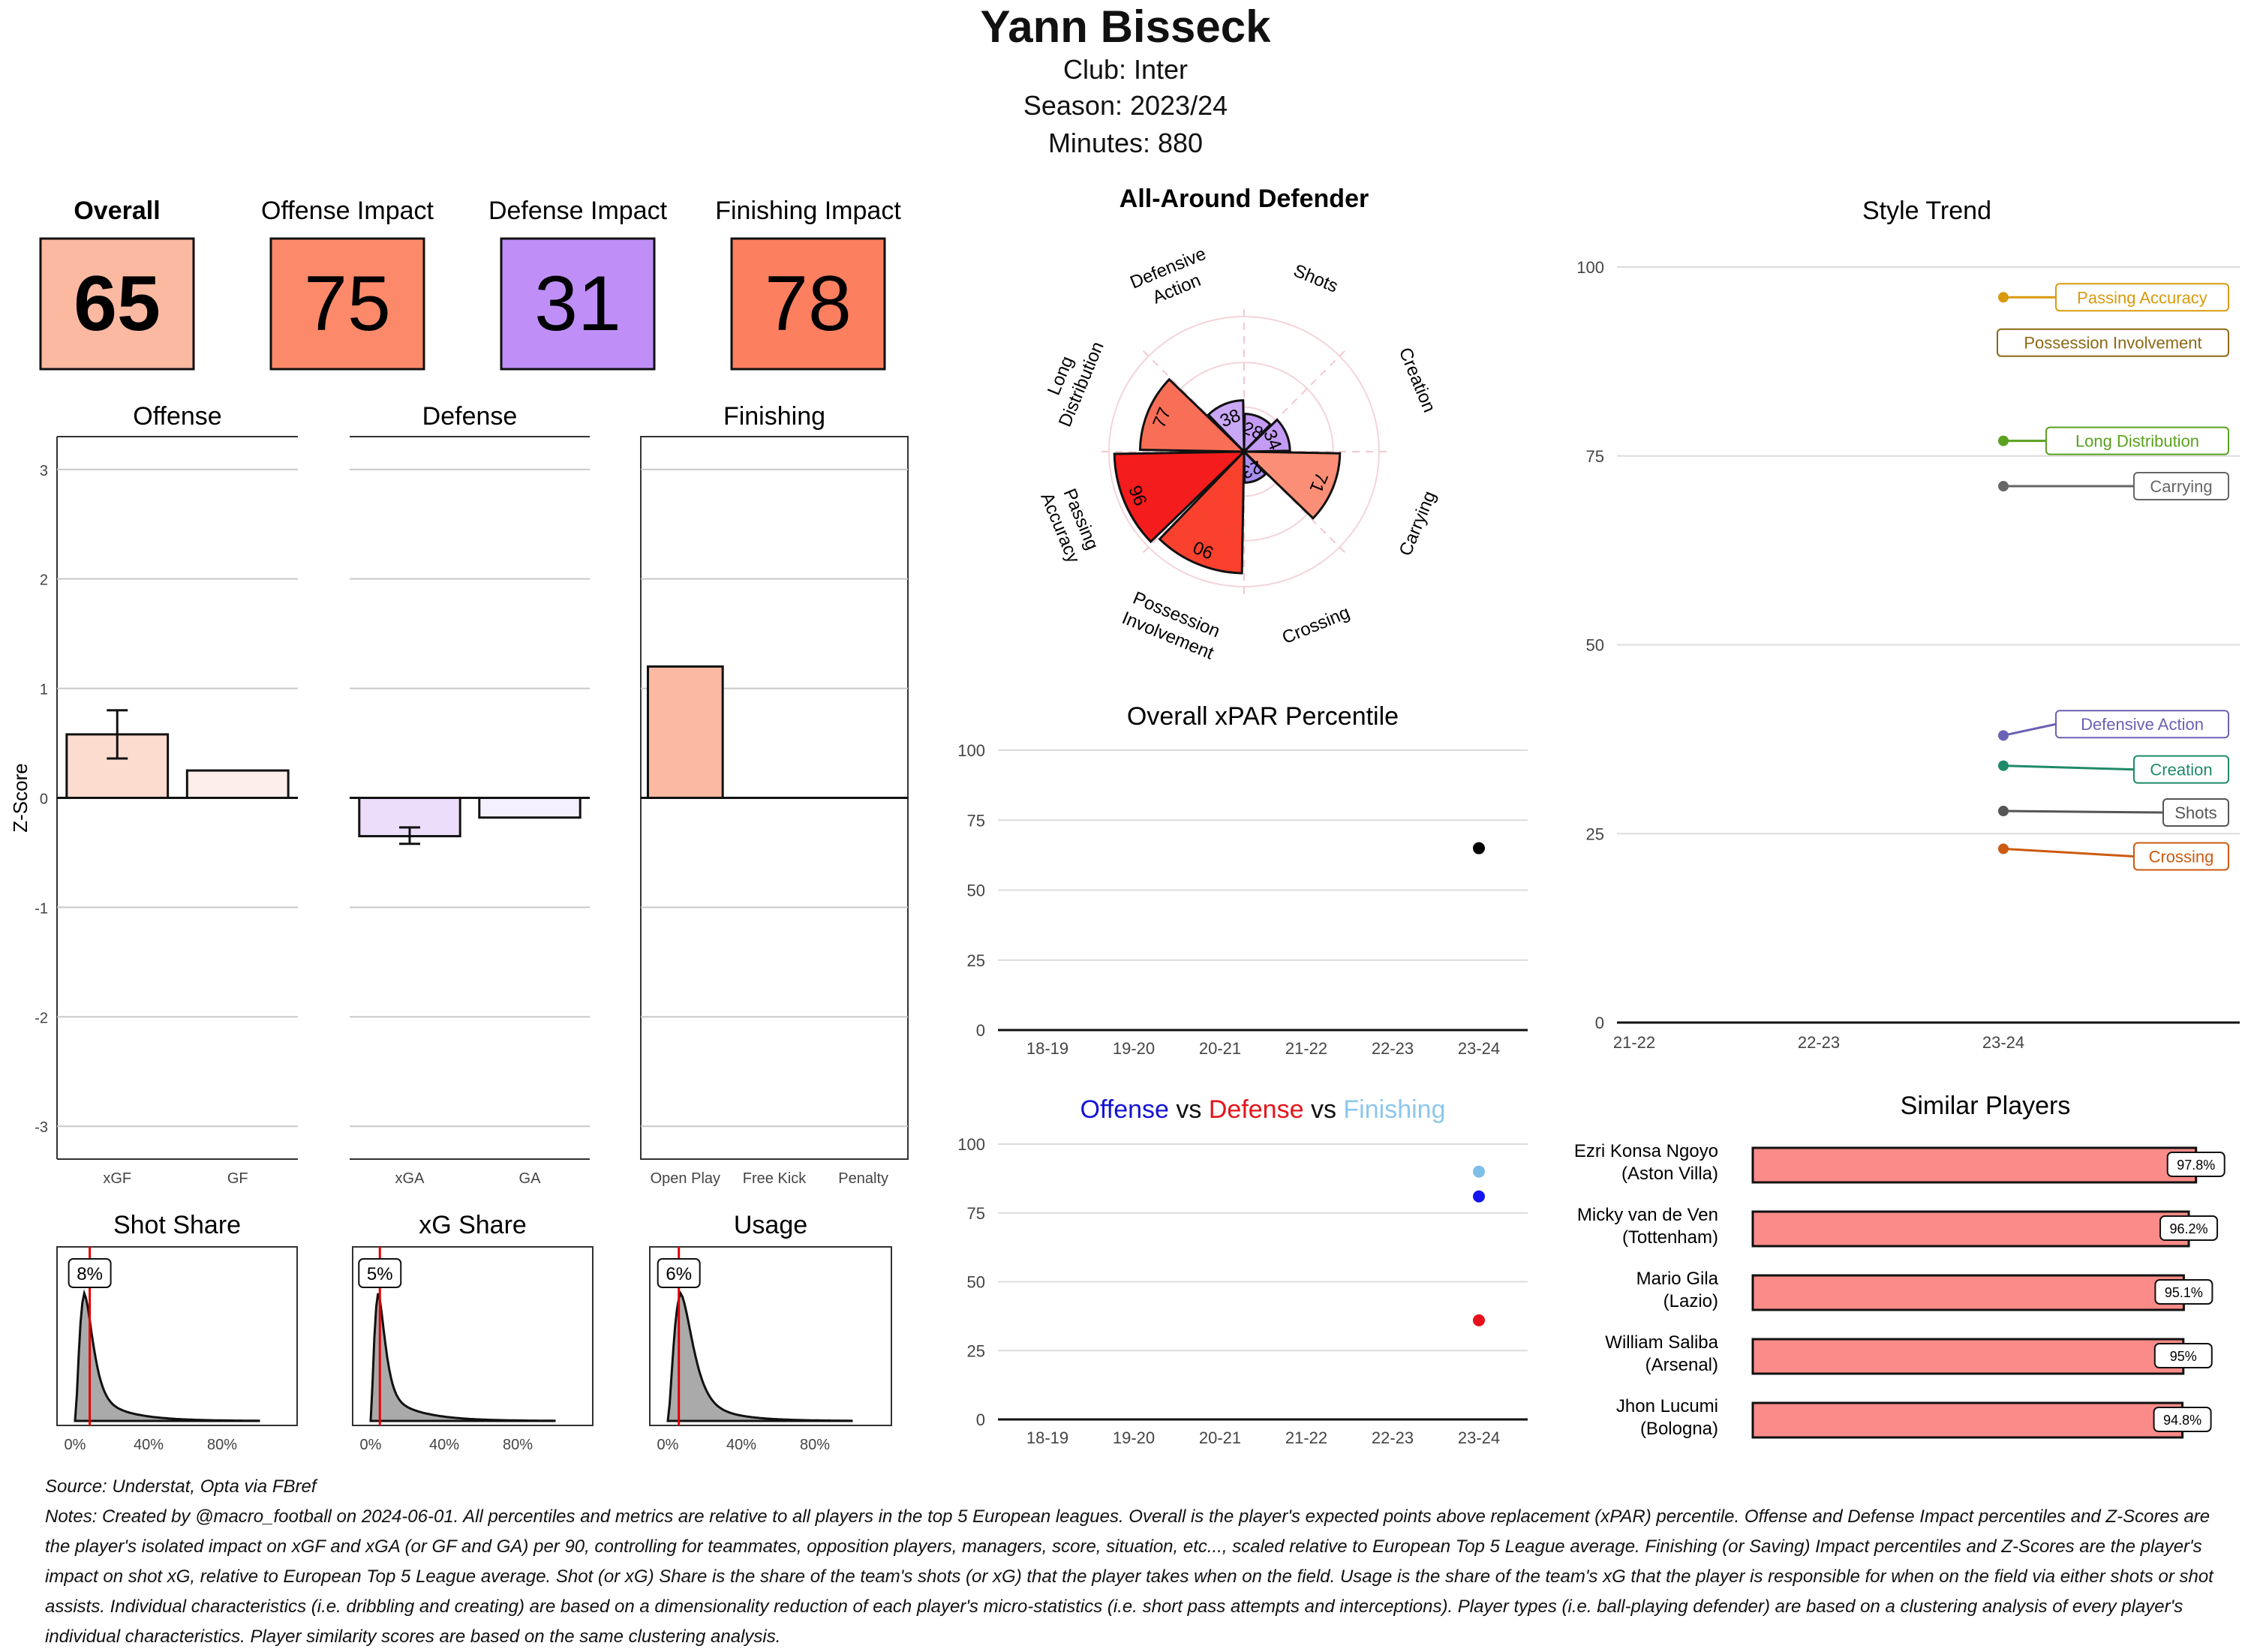 This screenshot has height=1652, width=2251. I want to click on player-club: (Arsenal), so click(1681, 1365).